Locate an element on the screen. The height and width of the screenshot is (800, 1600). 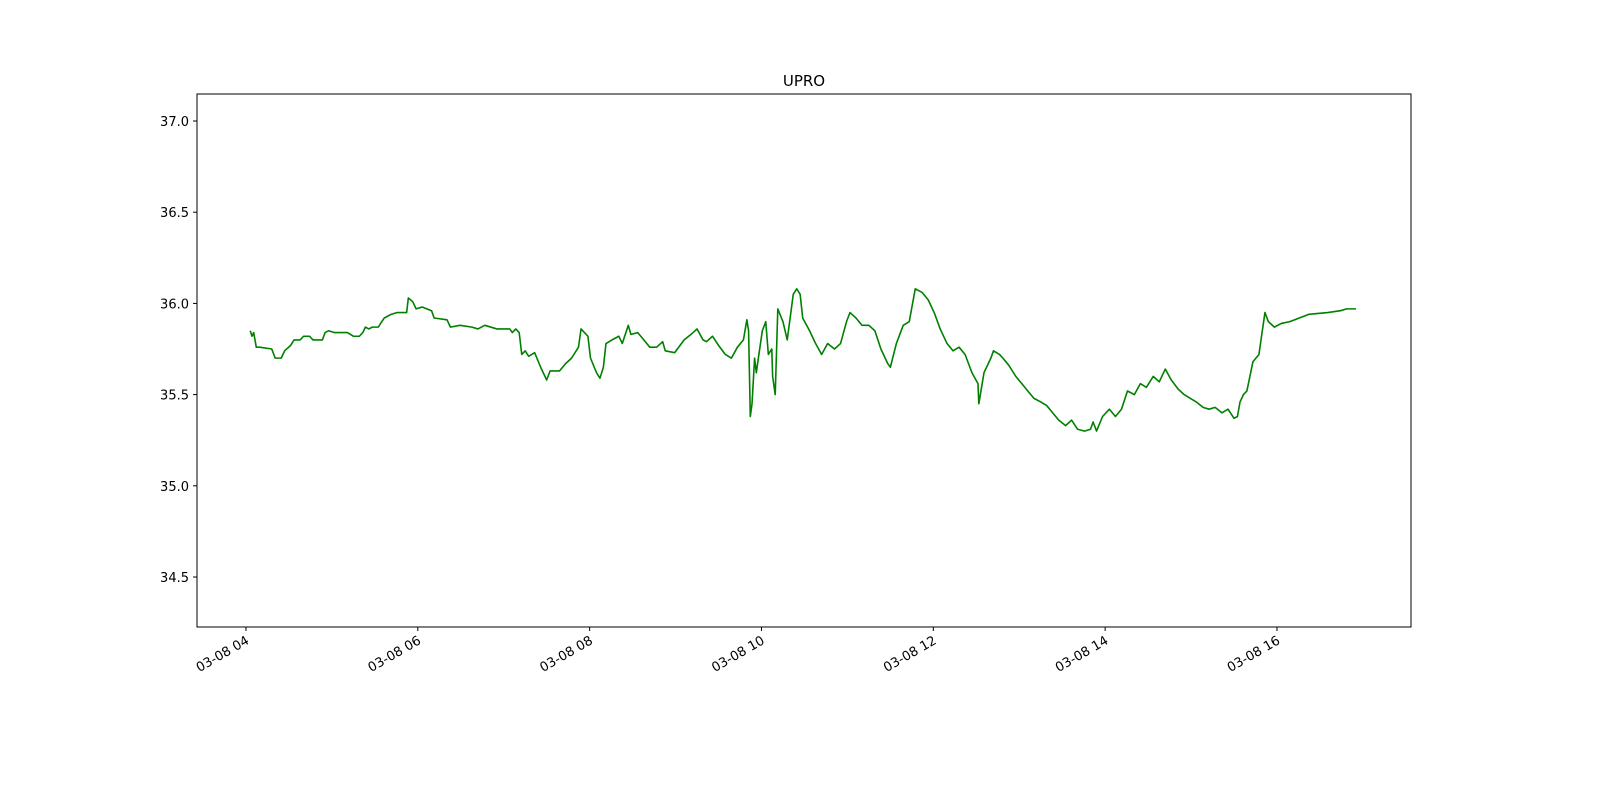
y-tick-label: 34.5 is located at coordinates (174, 578).